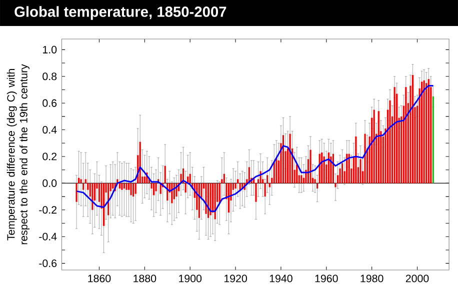 This screenshot has width=458, height=303. Describe the element at coordinates (145, 278) in the screenshot. I see `x-tick-label: 1880` at that location.